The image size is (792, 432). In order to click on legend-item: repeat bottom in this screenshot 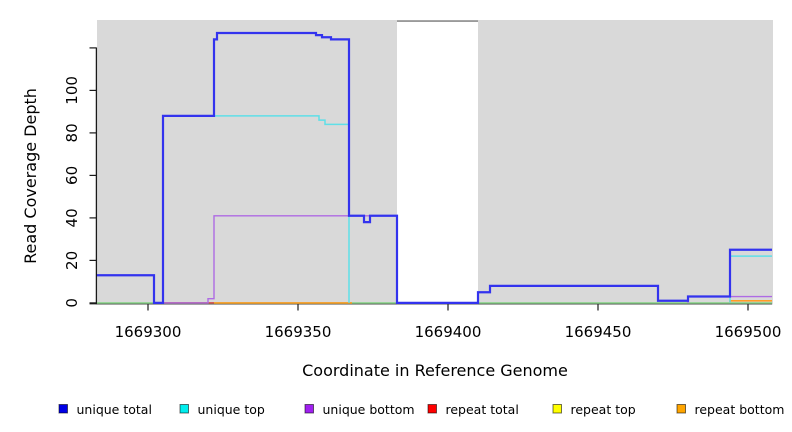, I will do `click(730, 409)`.